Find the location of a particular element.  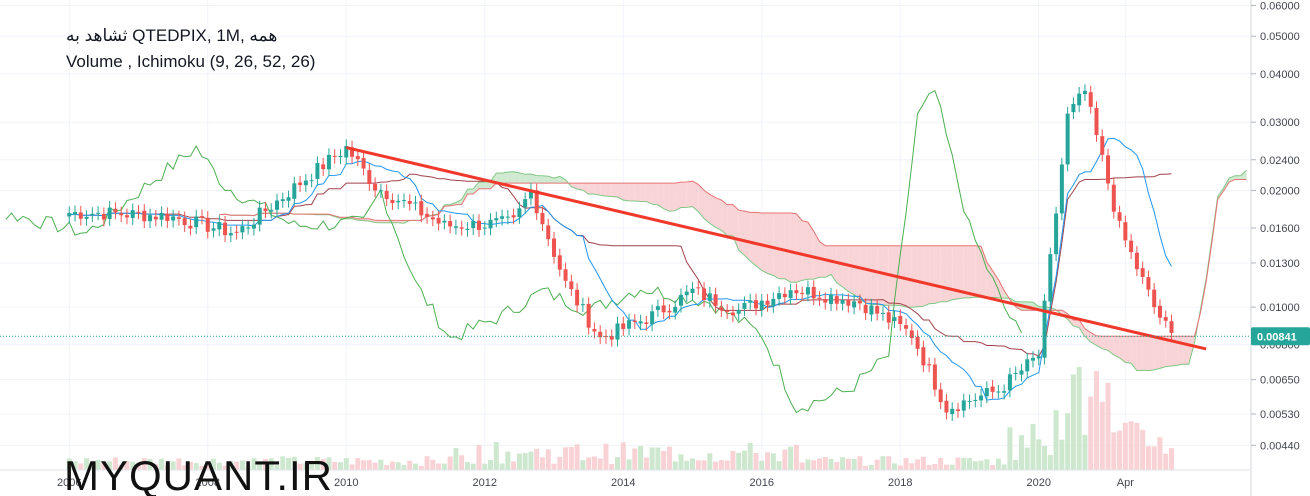

x-tick-label: 2020 is located at coordinates (1039, 483).